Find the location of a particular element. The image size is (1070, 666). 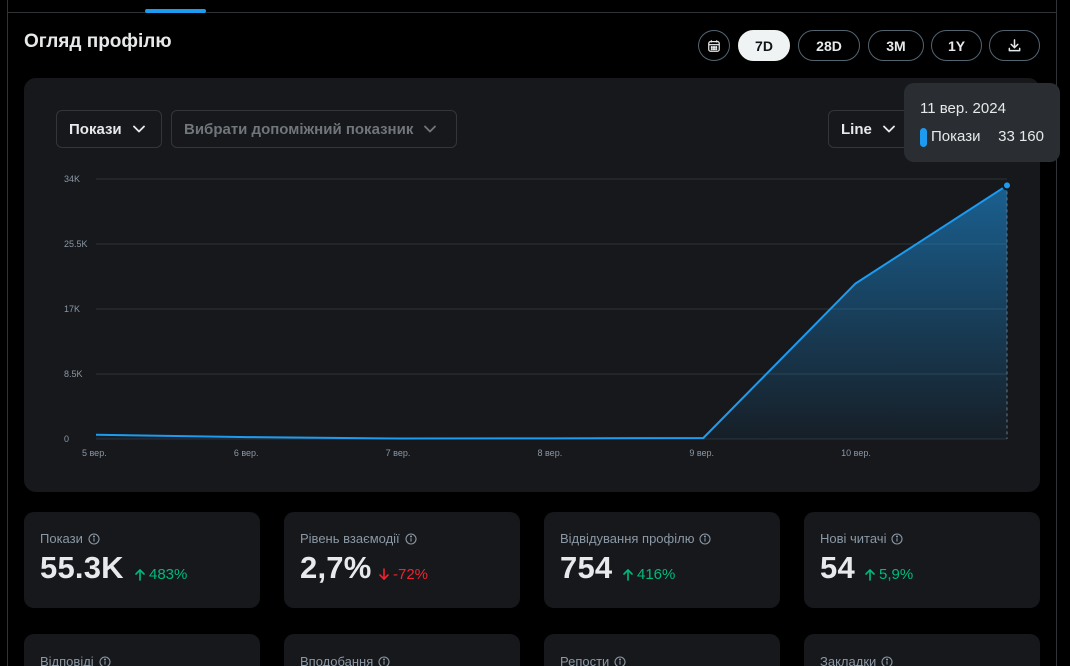

tooltip-series-swatch is located at coordinates (923, 137).